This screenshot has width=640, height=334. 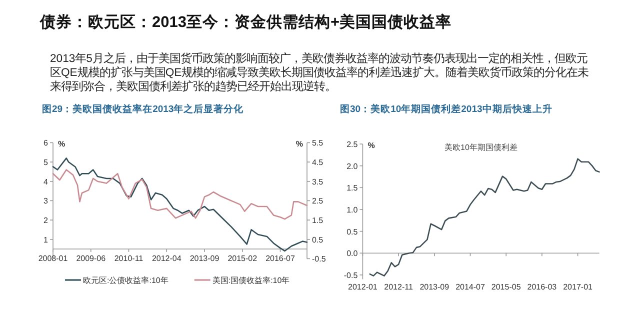 What do you see at coordinates (351, 275) in the screenshot?
I see `y-tick-label: -0.5` at bounding box center [351, 275].